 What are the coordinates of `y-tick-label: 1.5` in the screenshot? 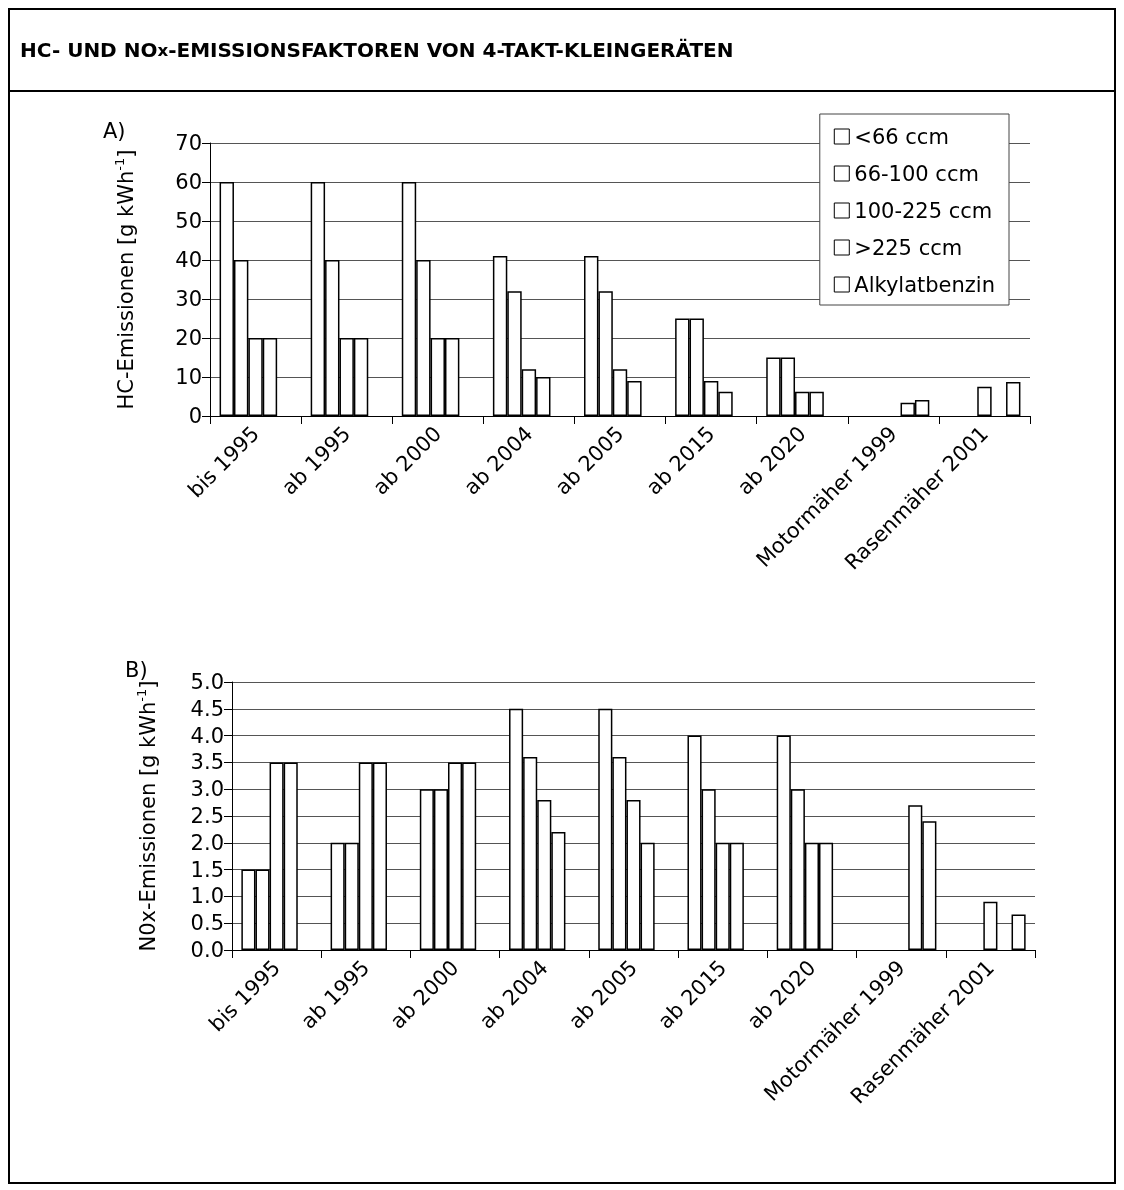 It's located at (207, 869).